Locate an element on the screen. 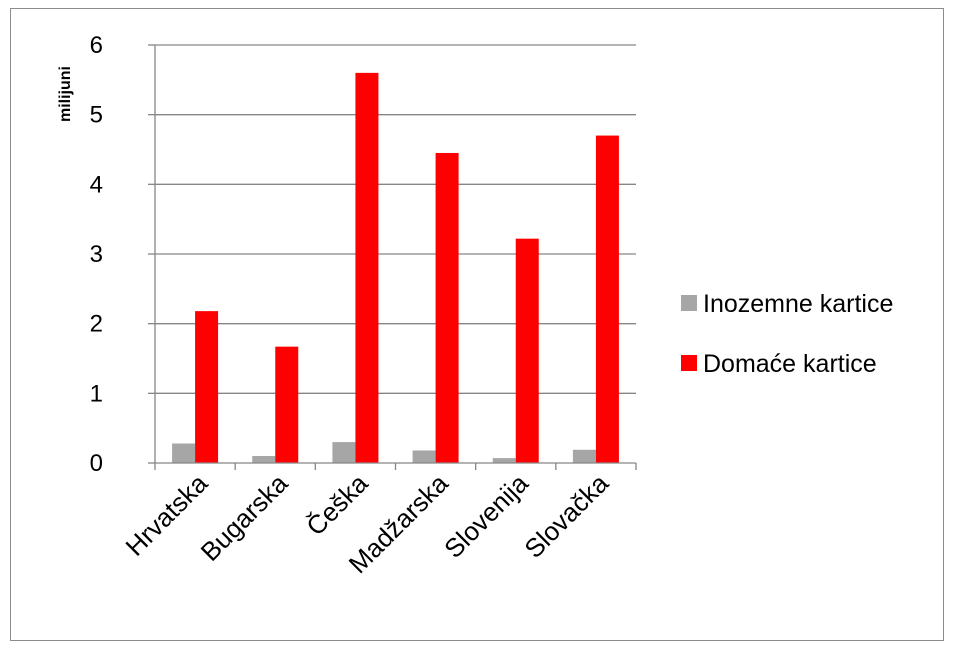 The image size is (956, 649). legend-label: Inozemne kartice is located at coordinates (798, 304).